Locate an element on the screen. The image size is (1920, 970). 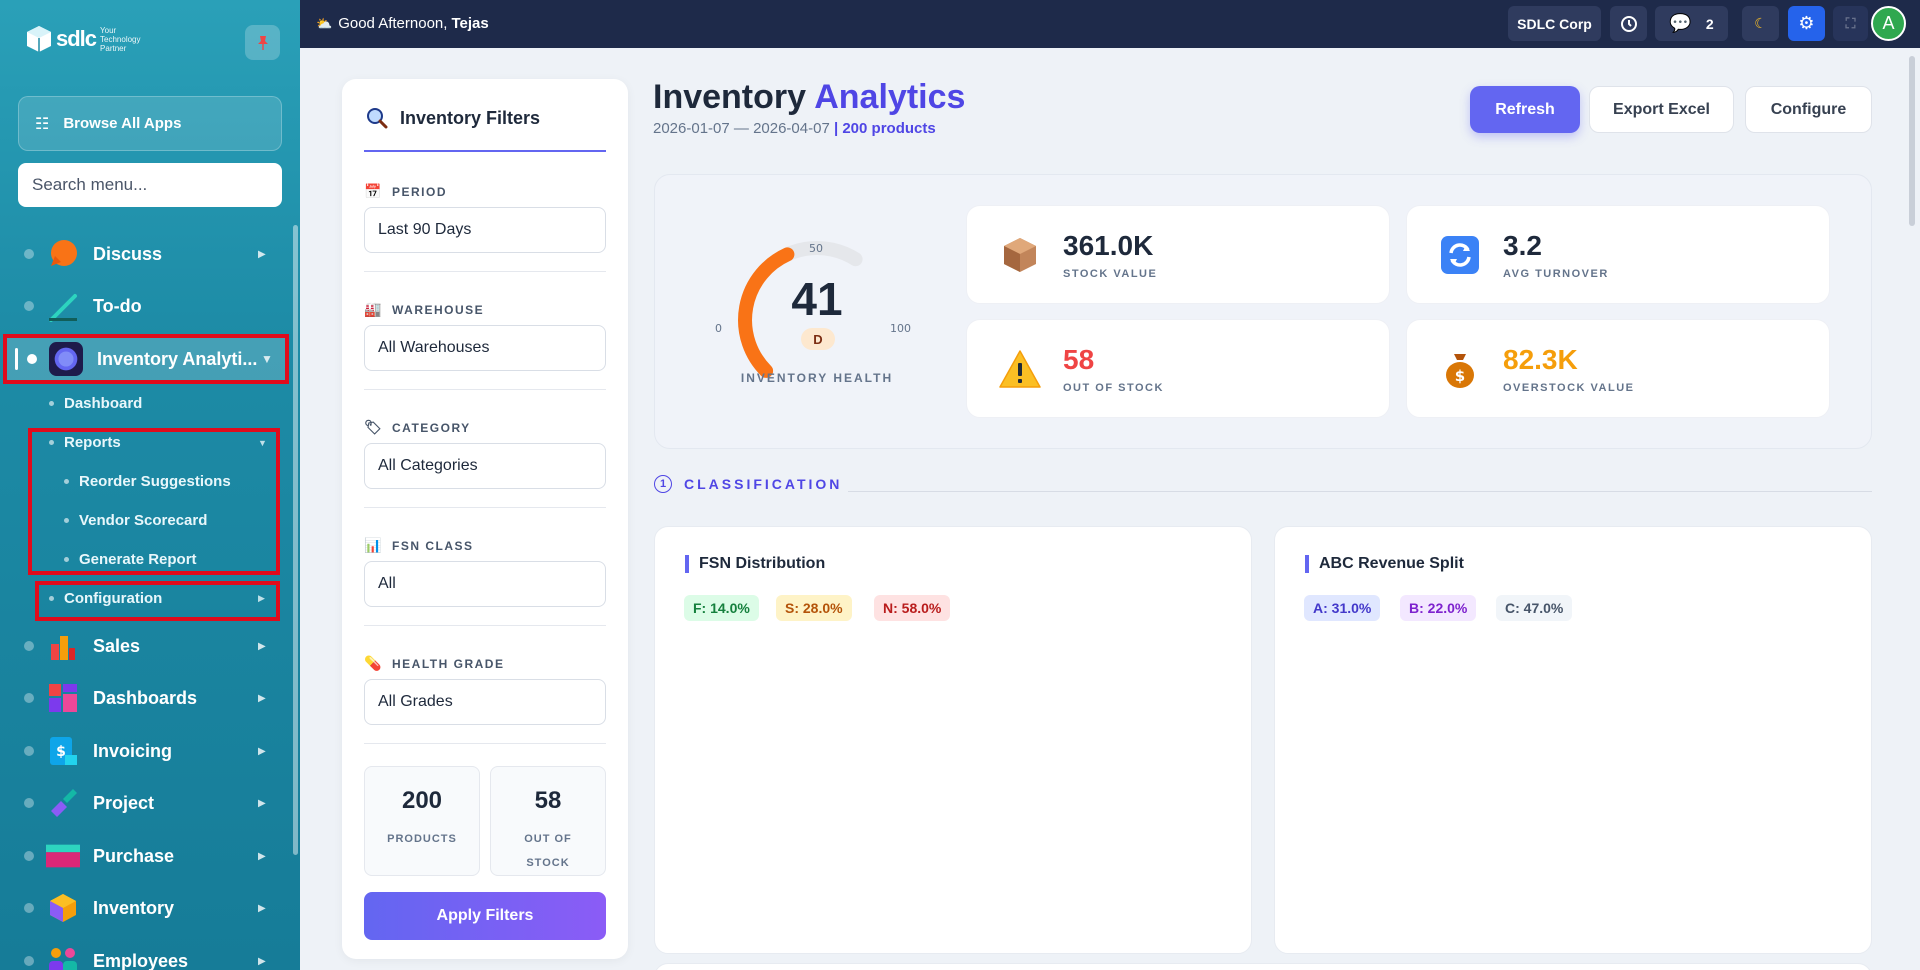
products-label: PRODUCTS is located at coordinates (422, 839).